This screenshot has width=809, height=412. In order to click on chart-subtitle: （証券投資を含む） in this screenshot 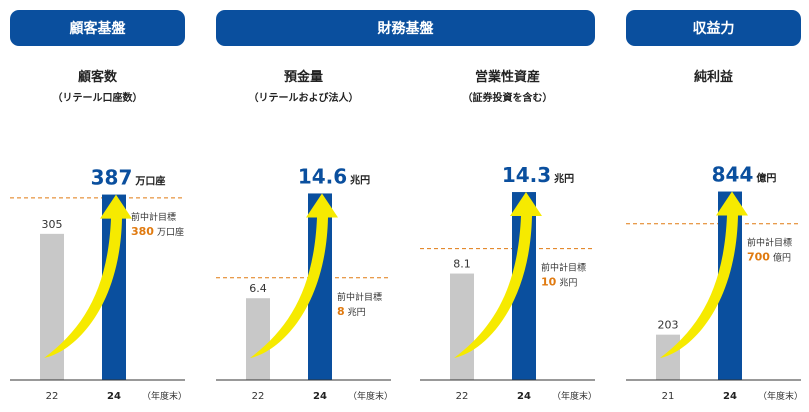, I will do `click(507, 98)`.